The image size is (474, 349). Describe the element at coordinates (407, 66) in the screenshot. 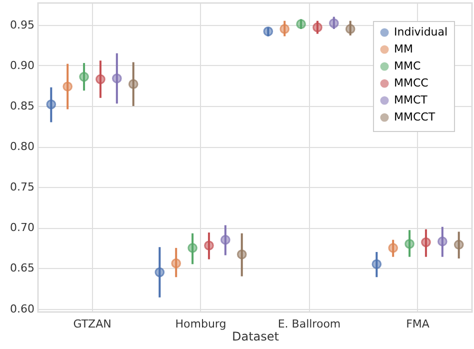

I see `legend-label: MMC` at that location.